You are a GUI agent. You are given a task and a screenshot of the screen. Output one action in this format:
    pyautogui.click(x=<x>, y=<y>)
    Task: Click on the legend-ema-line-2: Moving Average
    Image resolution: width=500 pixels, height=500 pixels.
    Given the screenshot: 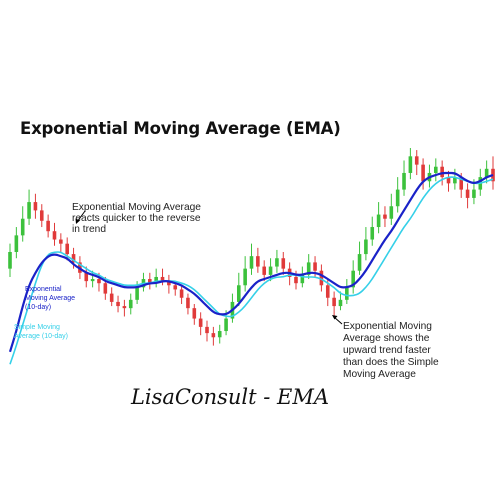 What is the action you would take?
    pyautogui.click(x=50, y=298)
    